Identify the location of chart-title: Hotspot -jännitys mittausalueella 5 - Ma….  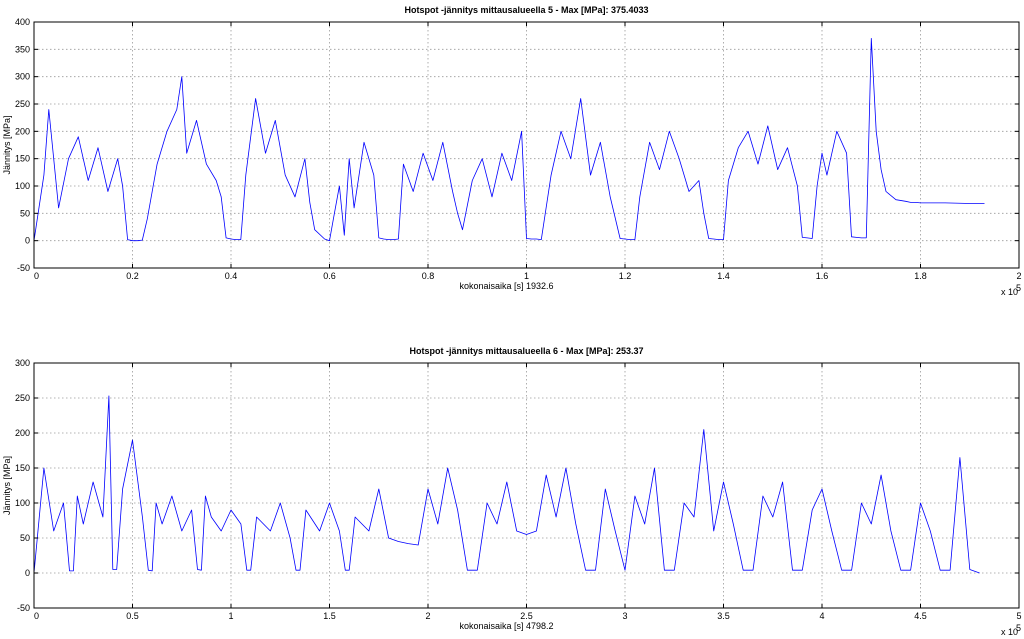
(526, 10).